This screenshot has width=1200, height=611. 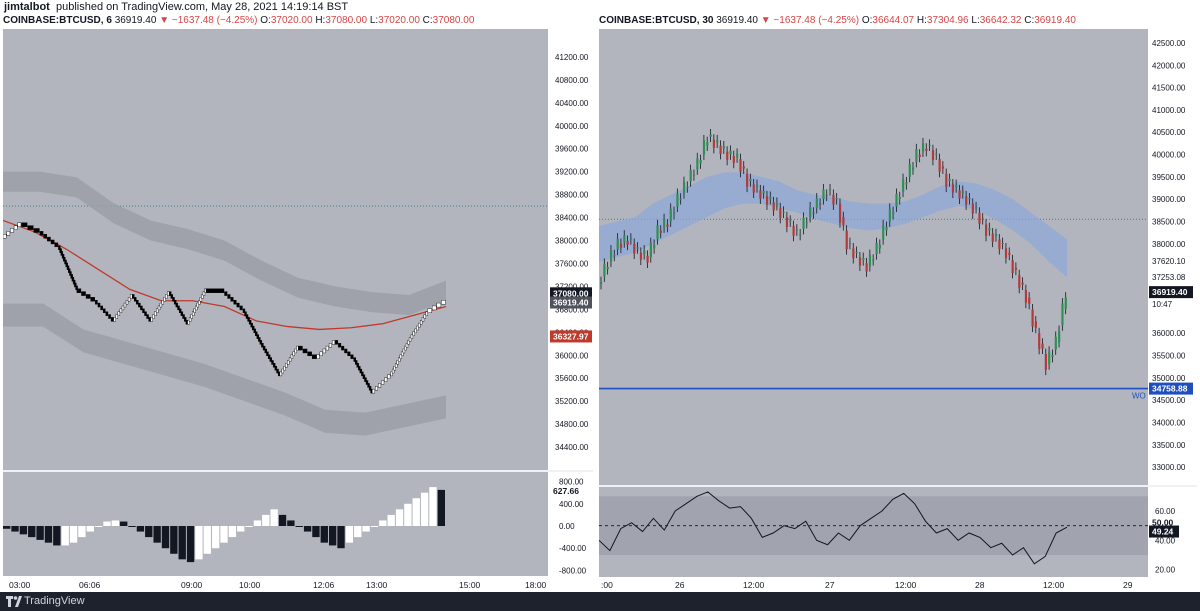 What do you see at coordinates (470, 585) in the screenshot?
I see `left-time-tick-label: 15:00` at bounding box center [470, 585].